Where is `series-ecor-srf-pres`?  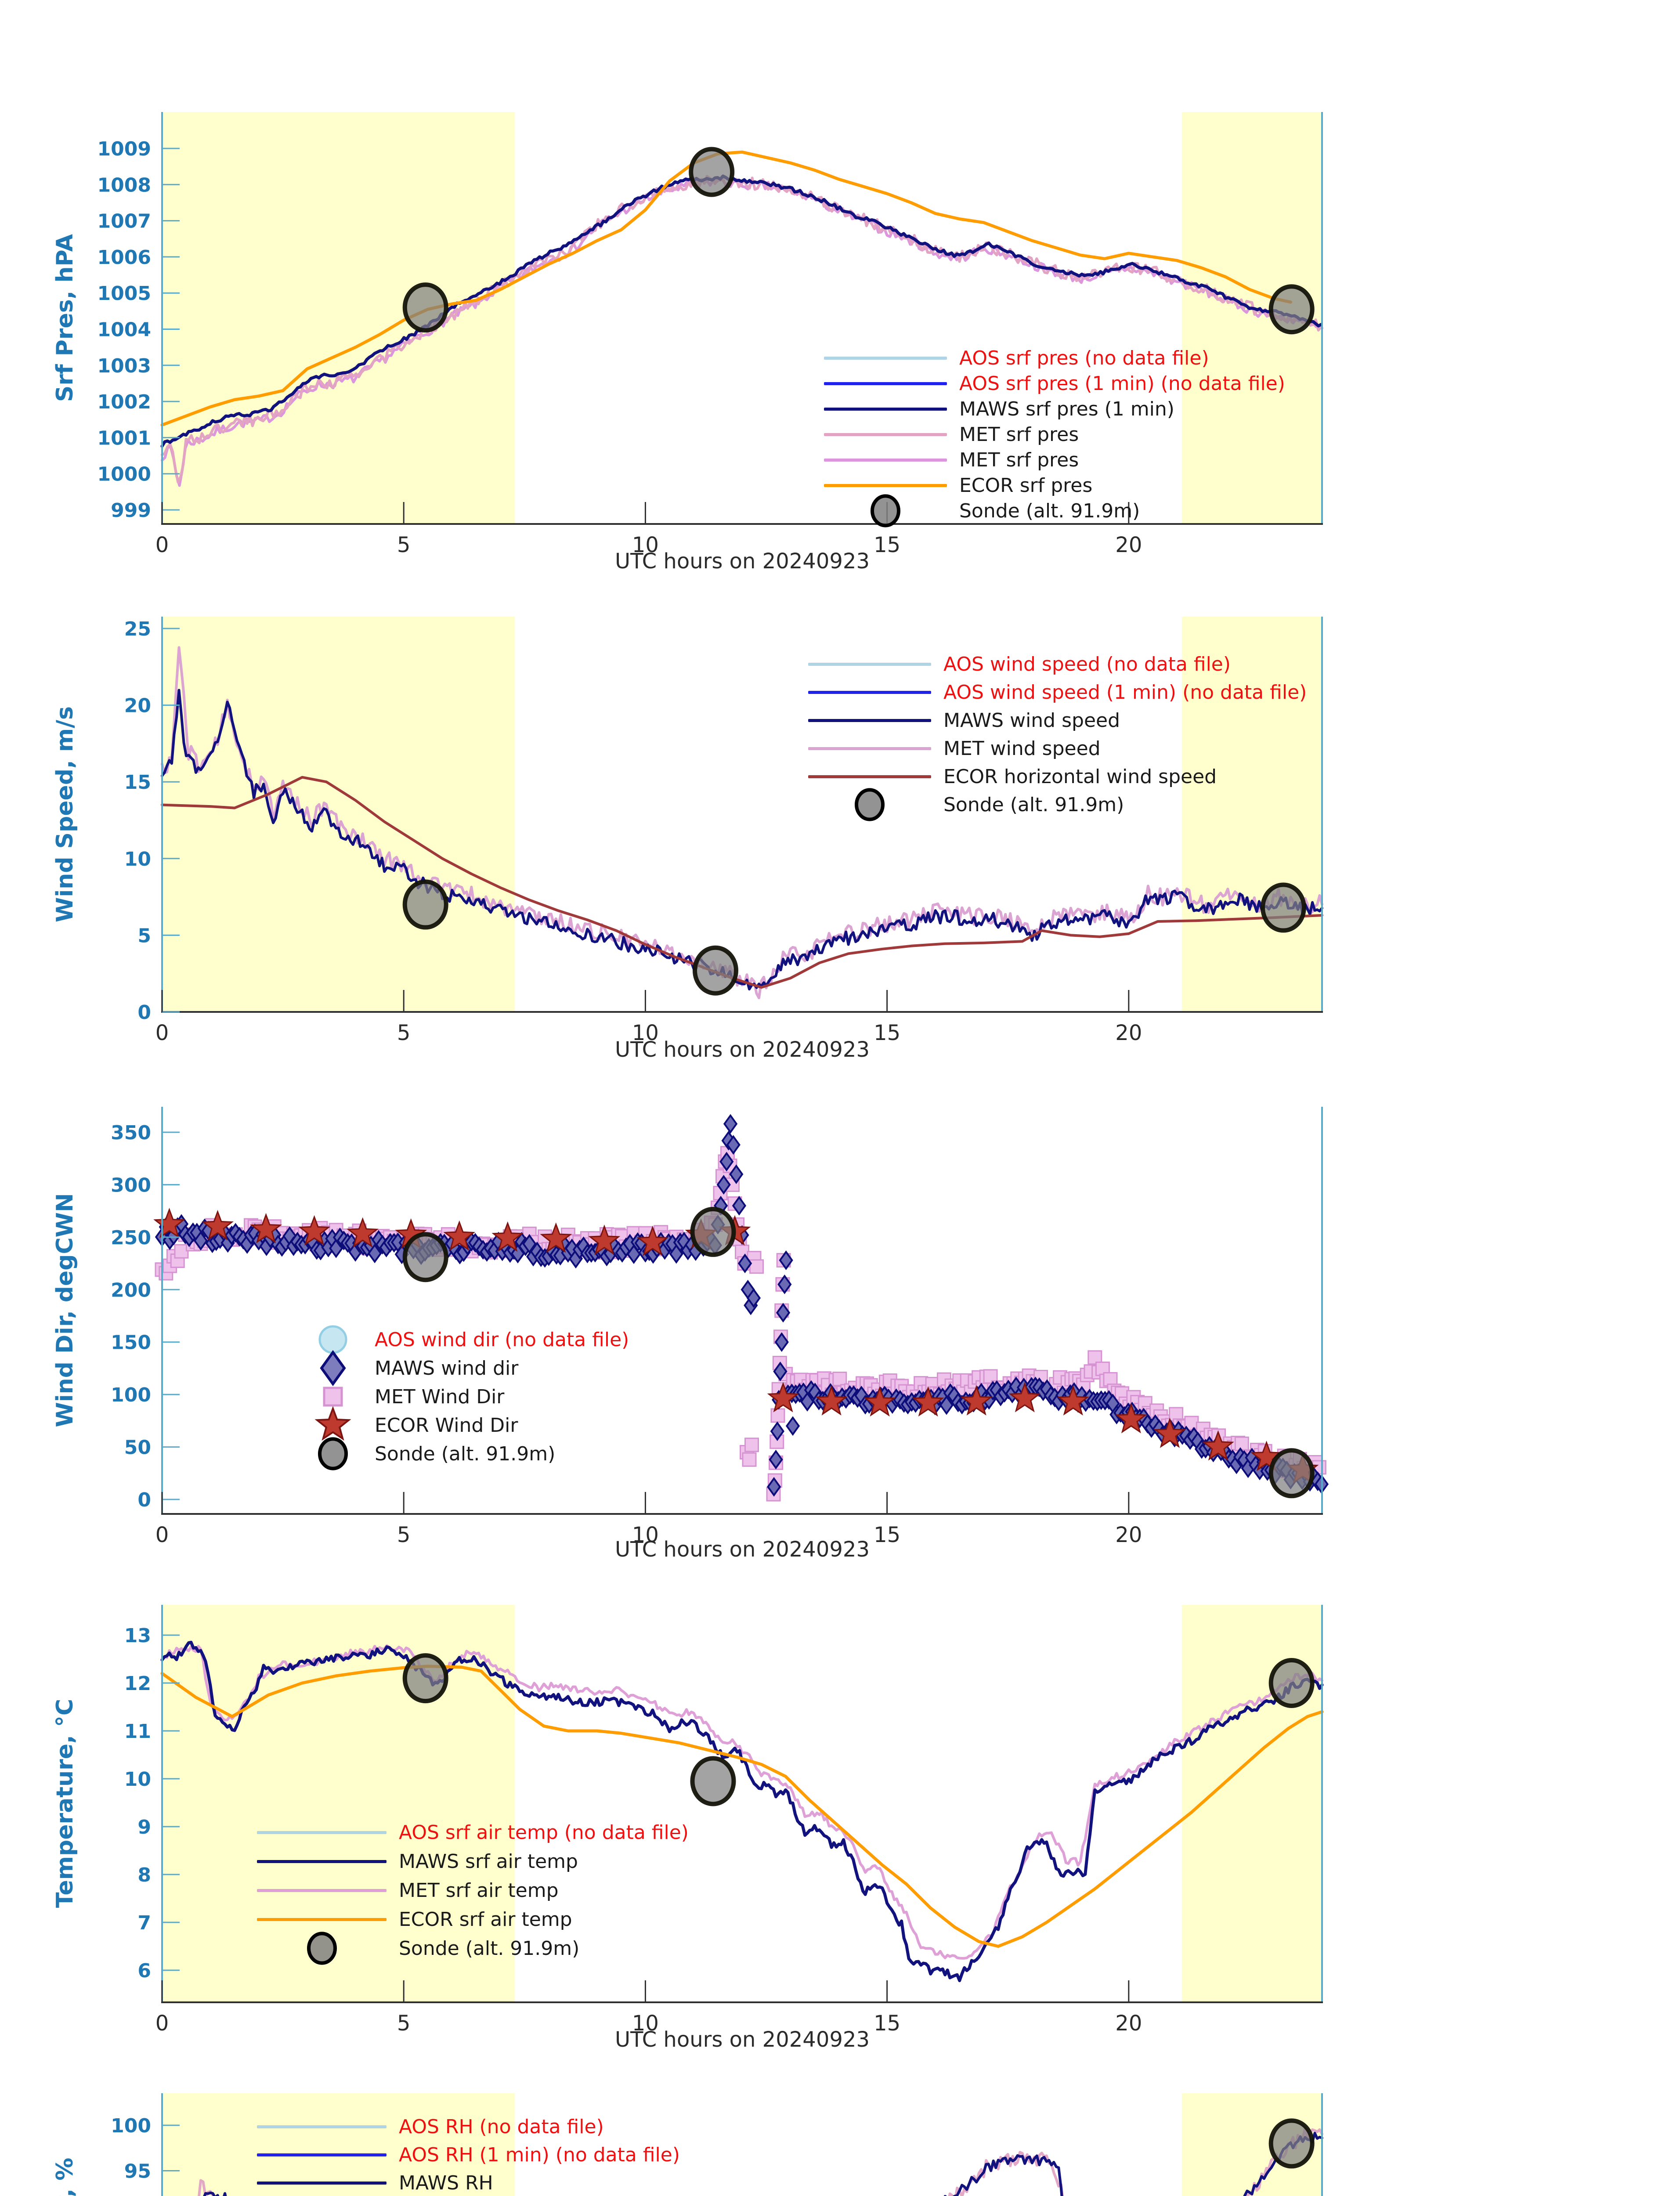 series-ecor-srf-pres is located at coordinates (726, 288).